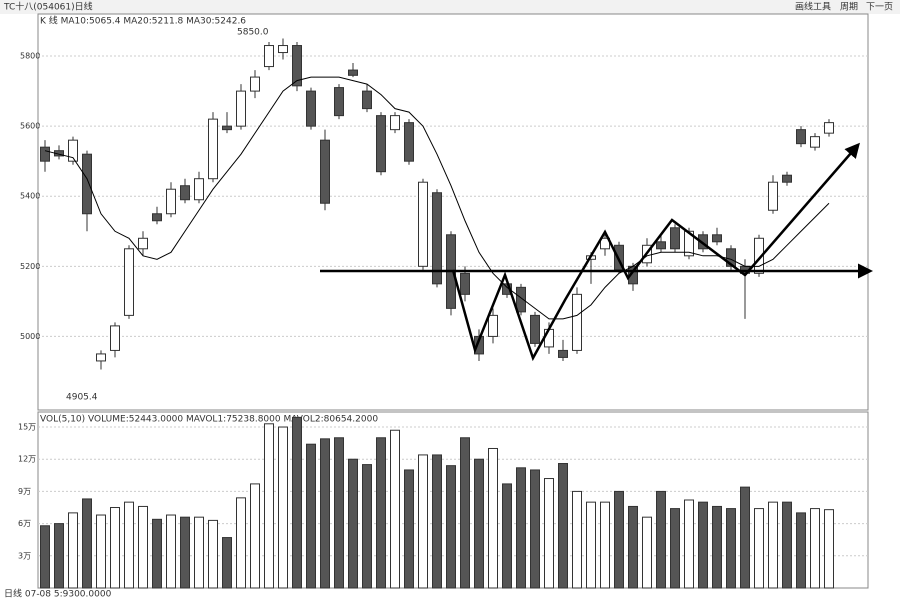  Describe the element at coordinates (24, 491) in the screenshot. I see `y-tick-label: 9万` at that location.